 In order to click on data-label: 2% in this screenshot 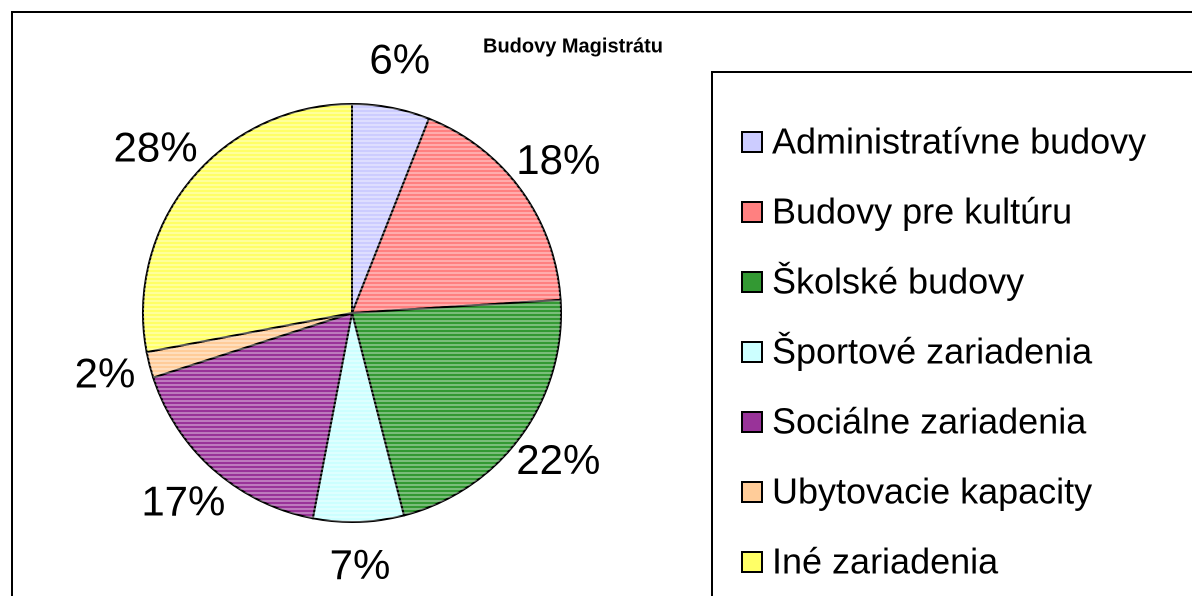, I will do `click(105, 373)`.